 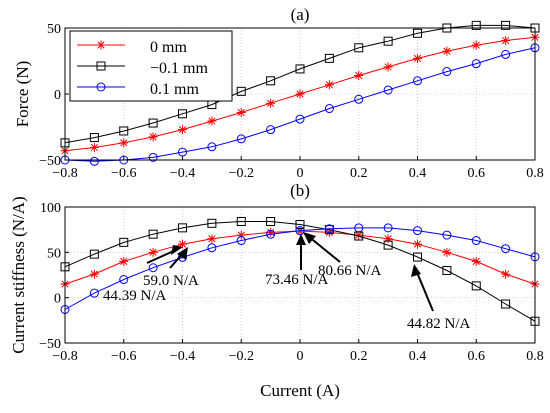 What do you see at coordinates (101, 66) in the screenshot?
I see `legend-entries` at bounding box center [101, 66].